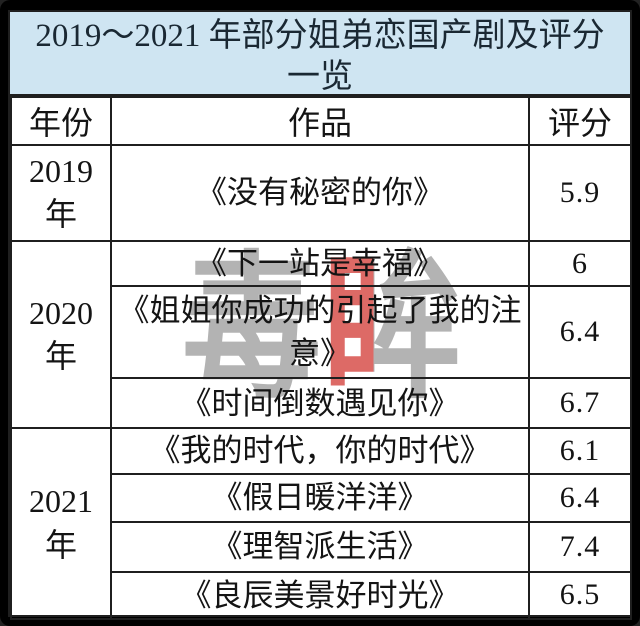  I want to click on work-cell: 《时间倒数遇见你》, so click(320, 403).